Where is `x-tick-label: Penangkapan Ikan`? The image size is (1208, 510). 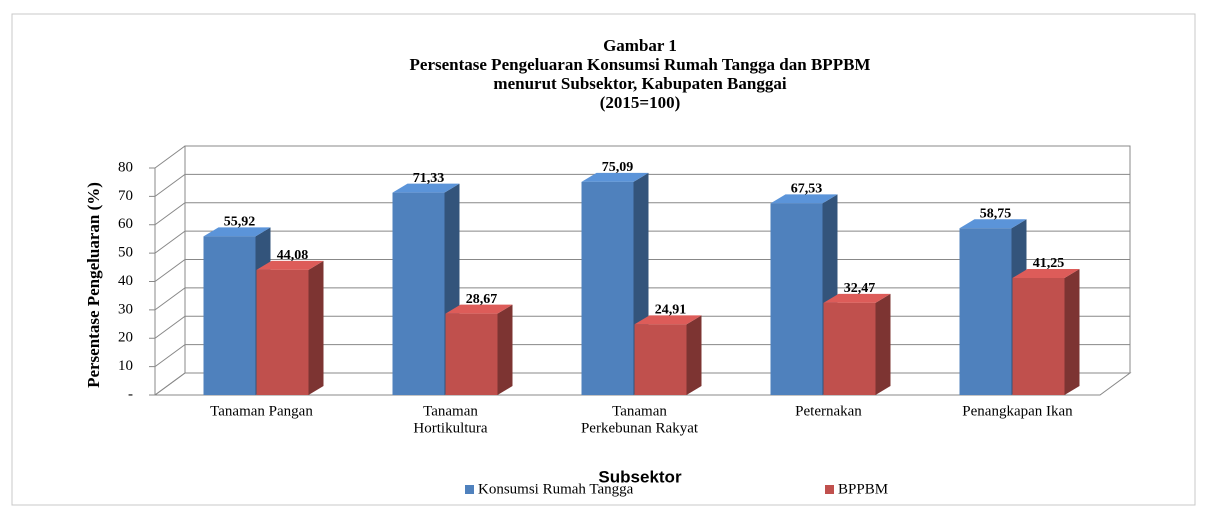 x-tick-label: Penangkapan Ikan is located at coordinates (1017, 411).